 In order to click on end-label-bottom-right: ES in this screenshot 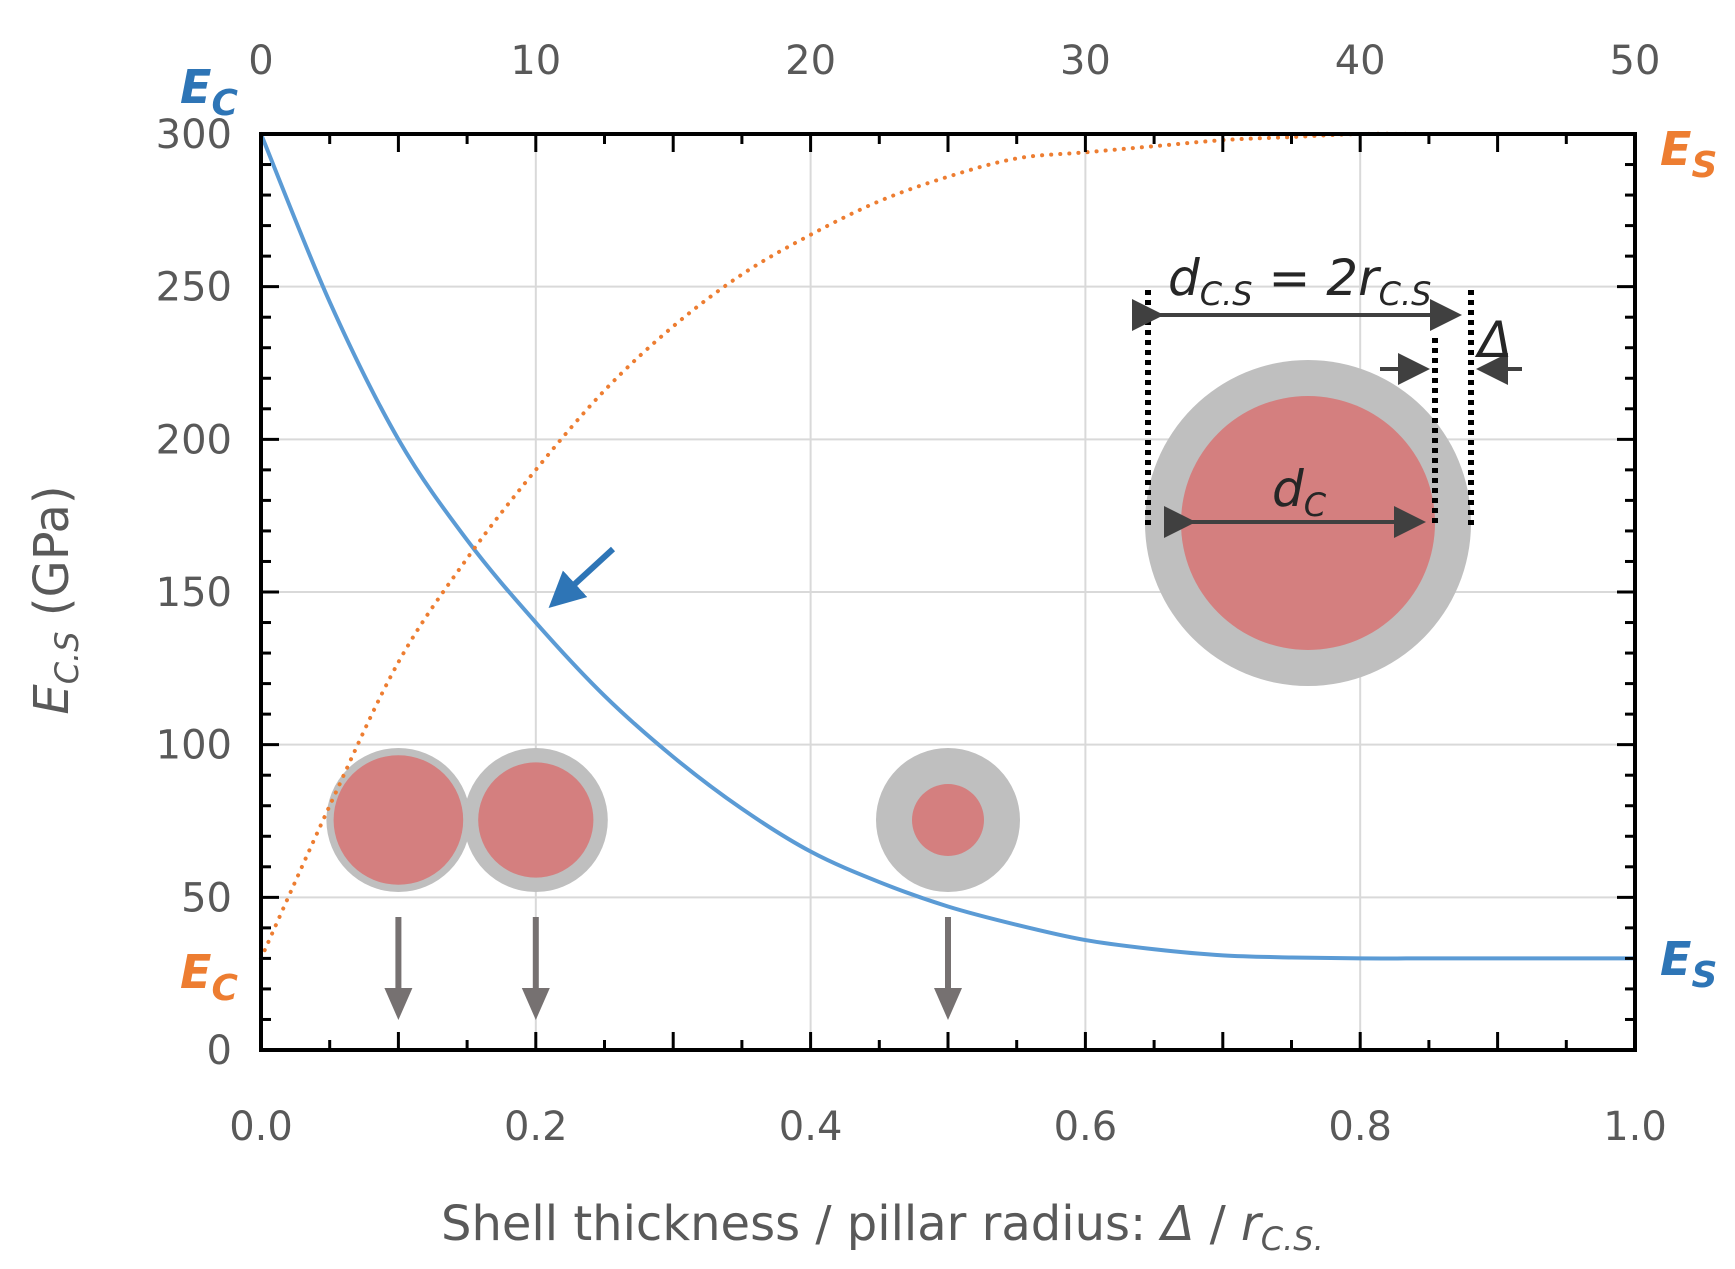, I will do `click(1688, 964)`.